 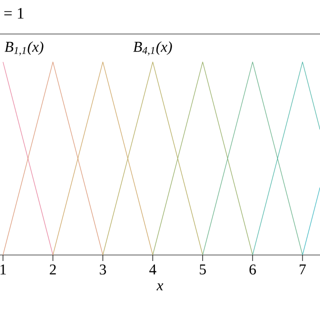 What do you see at coordinates (152, 48) in the screenshot?
I see `annotation: B$_{4,1}$(x)` at bounding box center [152, 48].